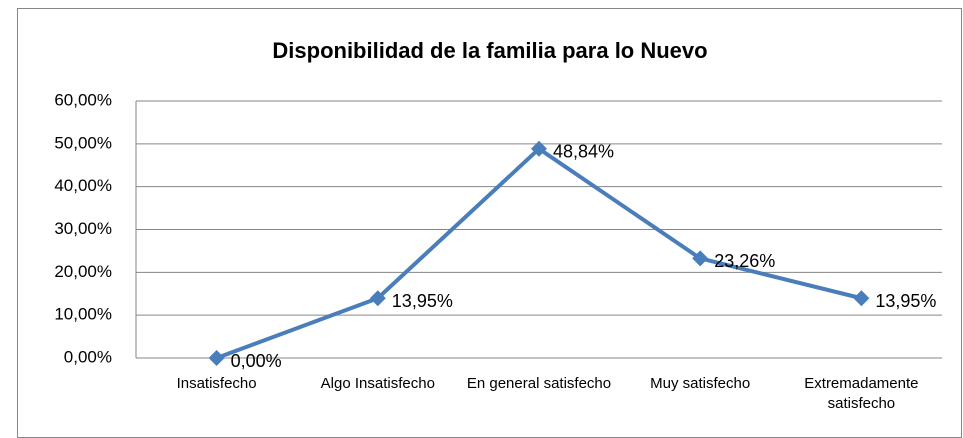 The width and height of the screenshot is (963, 438). I want to click on y-tick-label: 0,00%, so click(88, 356).